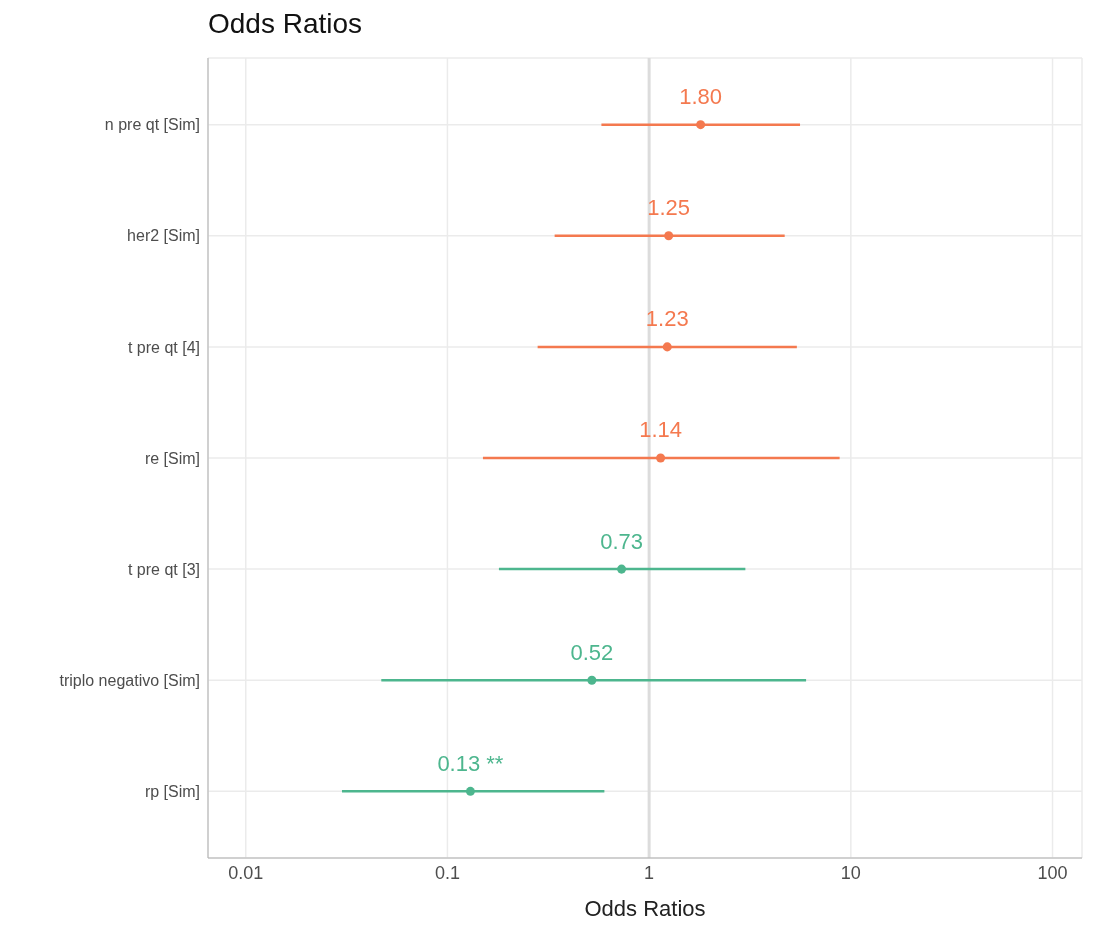 This screenshot has height=929, width=1102. Describe the element at coordinates (163, 569) in the screenshot. I see `y-tick-label: t pre qt [3]` at that location.